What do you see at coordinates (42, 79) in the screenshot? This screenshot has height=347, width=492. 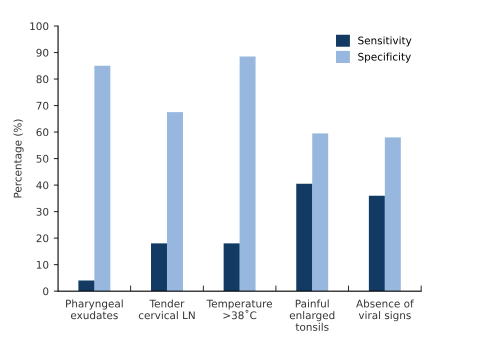 I see `y-tick-label: 80` at bounding box center [42, 79].